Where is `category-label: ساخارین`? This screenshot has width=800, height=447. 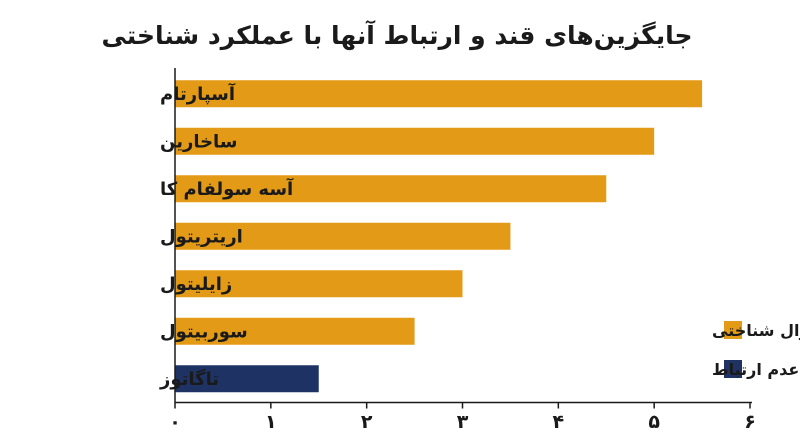
category-label: ساخارین is located at coordinates (199, 141).